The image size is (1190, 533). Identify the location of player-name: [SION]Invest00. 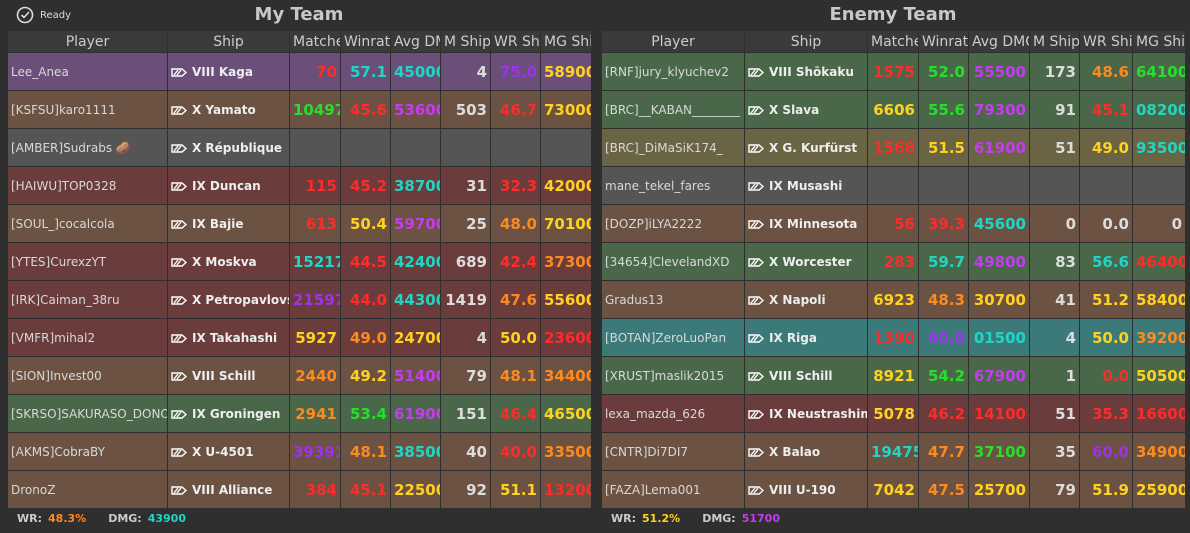
(87, 375).